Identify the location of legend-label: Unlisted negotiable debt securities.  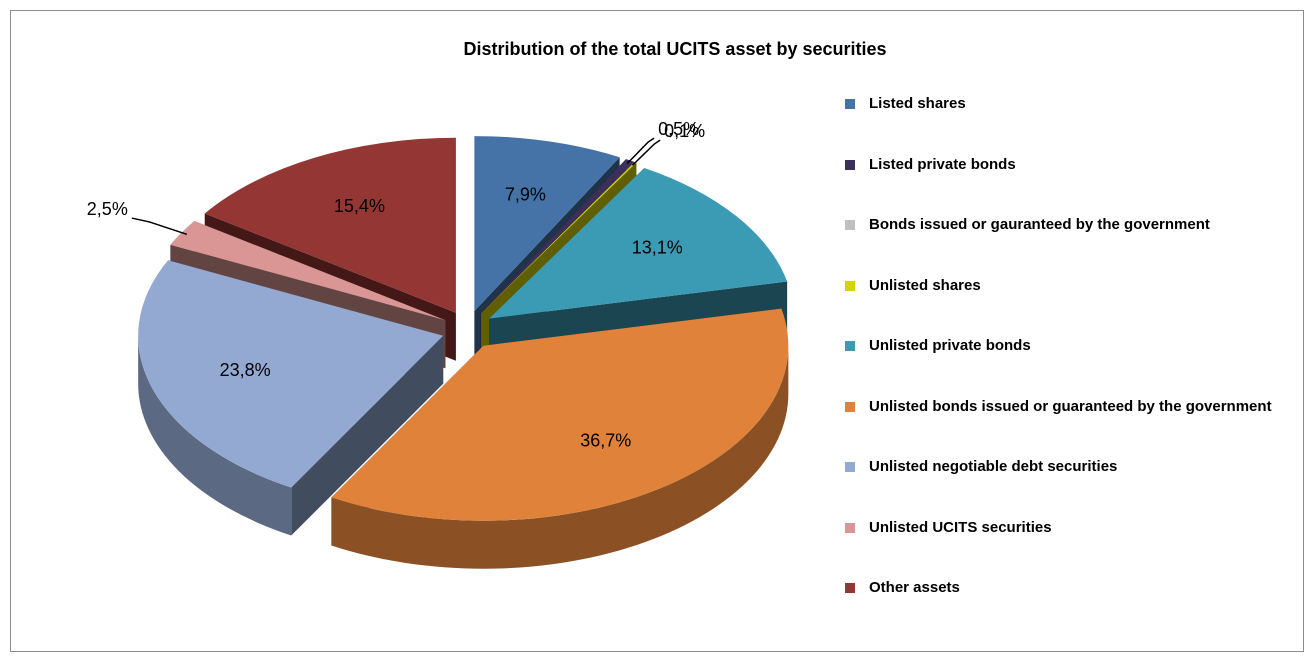
(993, 466).